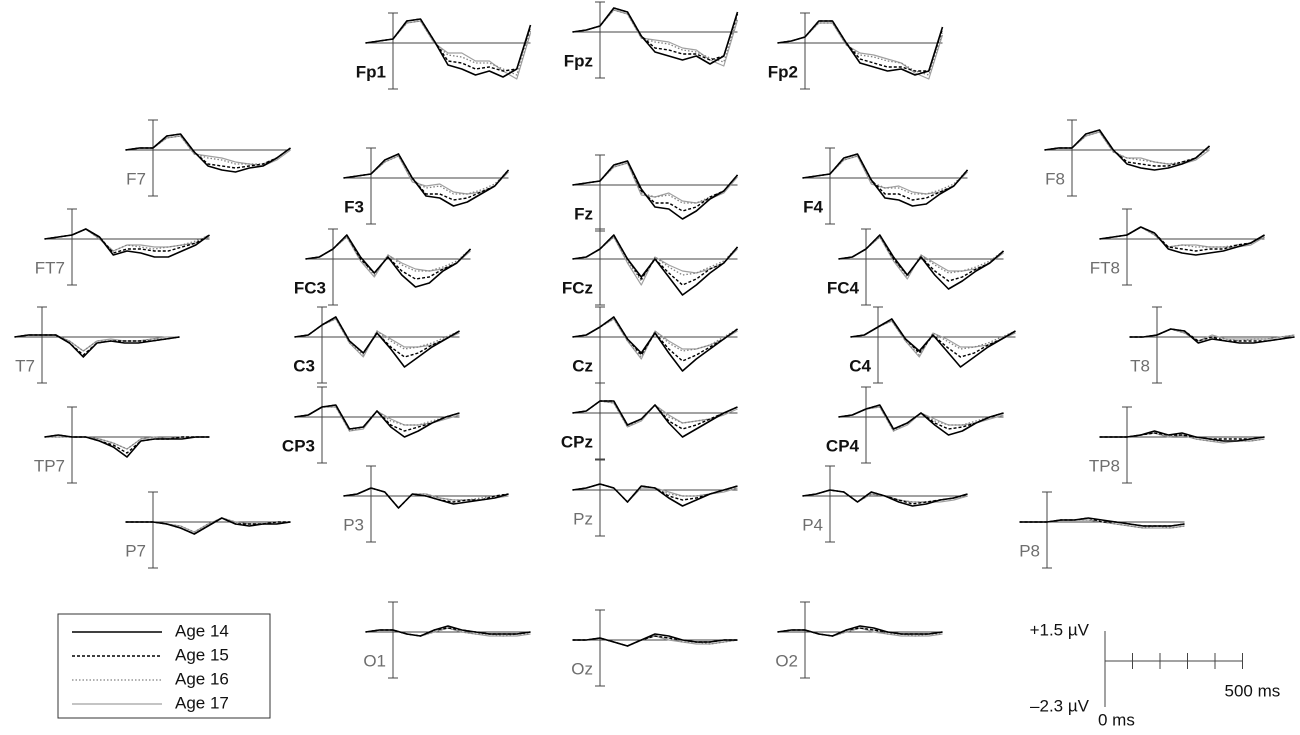  What do you see at coordinates (136, 178) in the screenshot?
I see `electrode-label: F7` at bounding box center [136, 178].